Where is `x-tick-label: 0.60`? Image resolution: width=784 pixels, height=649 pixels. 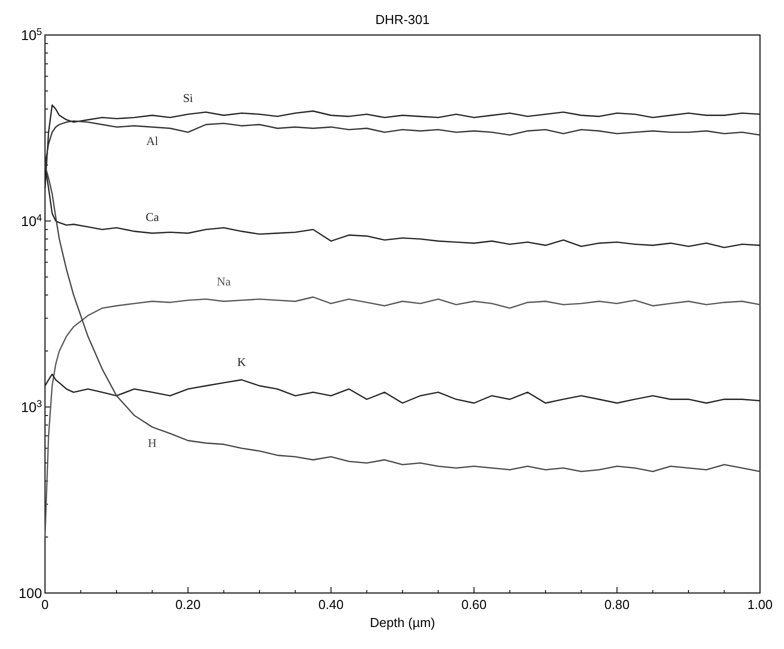
x-tick-label: 0.60 is located at coordinates (474, 604).